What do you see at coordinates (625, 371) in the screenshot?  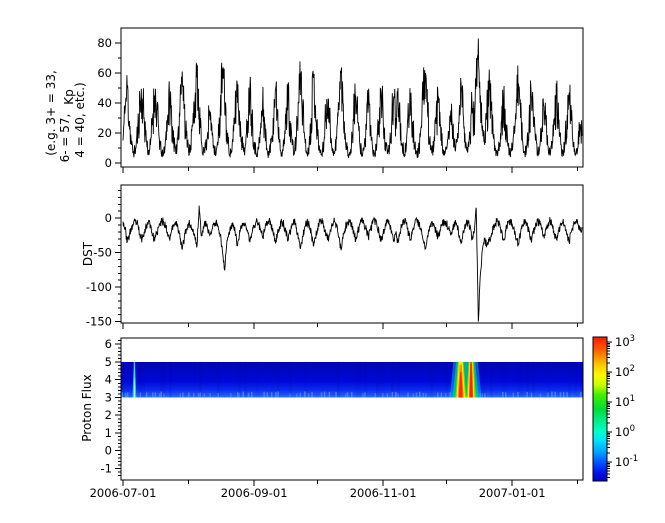 I see `colorbar-tick-label: 102` at bounding box center [625, 371].